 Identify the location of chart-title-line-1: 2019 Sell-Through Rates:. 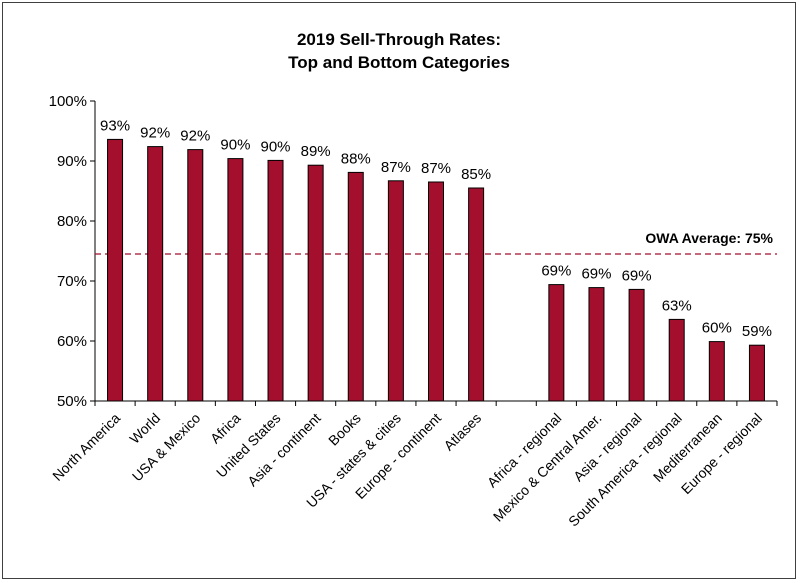
(399, 39).